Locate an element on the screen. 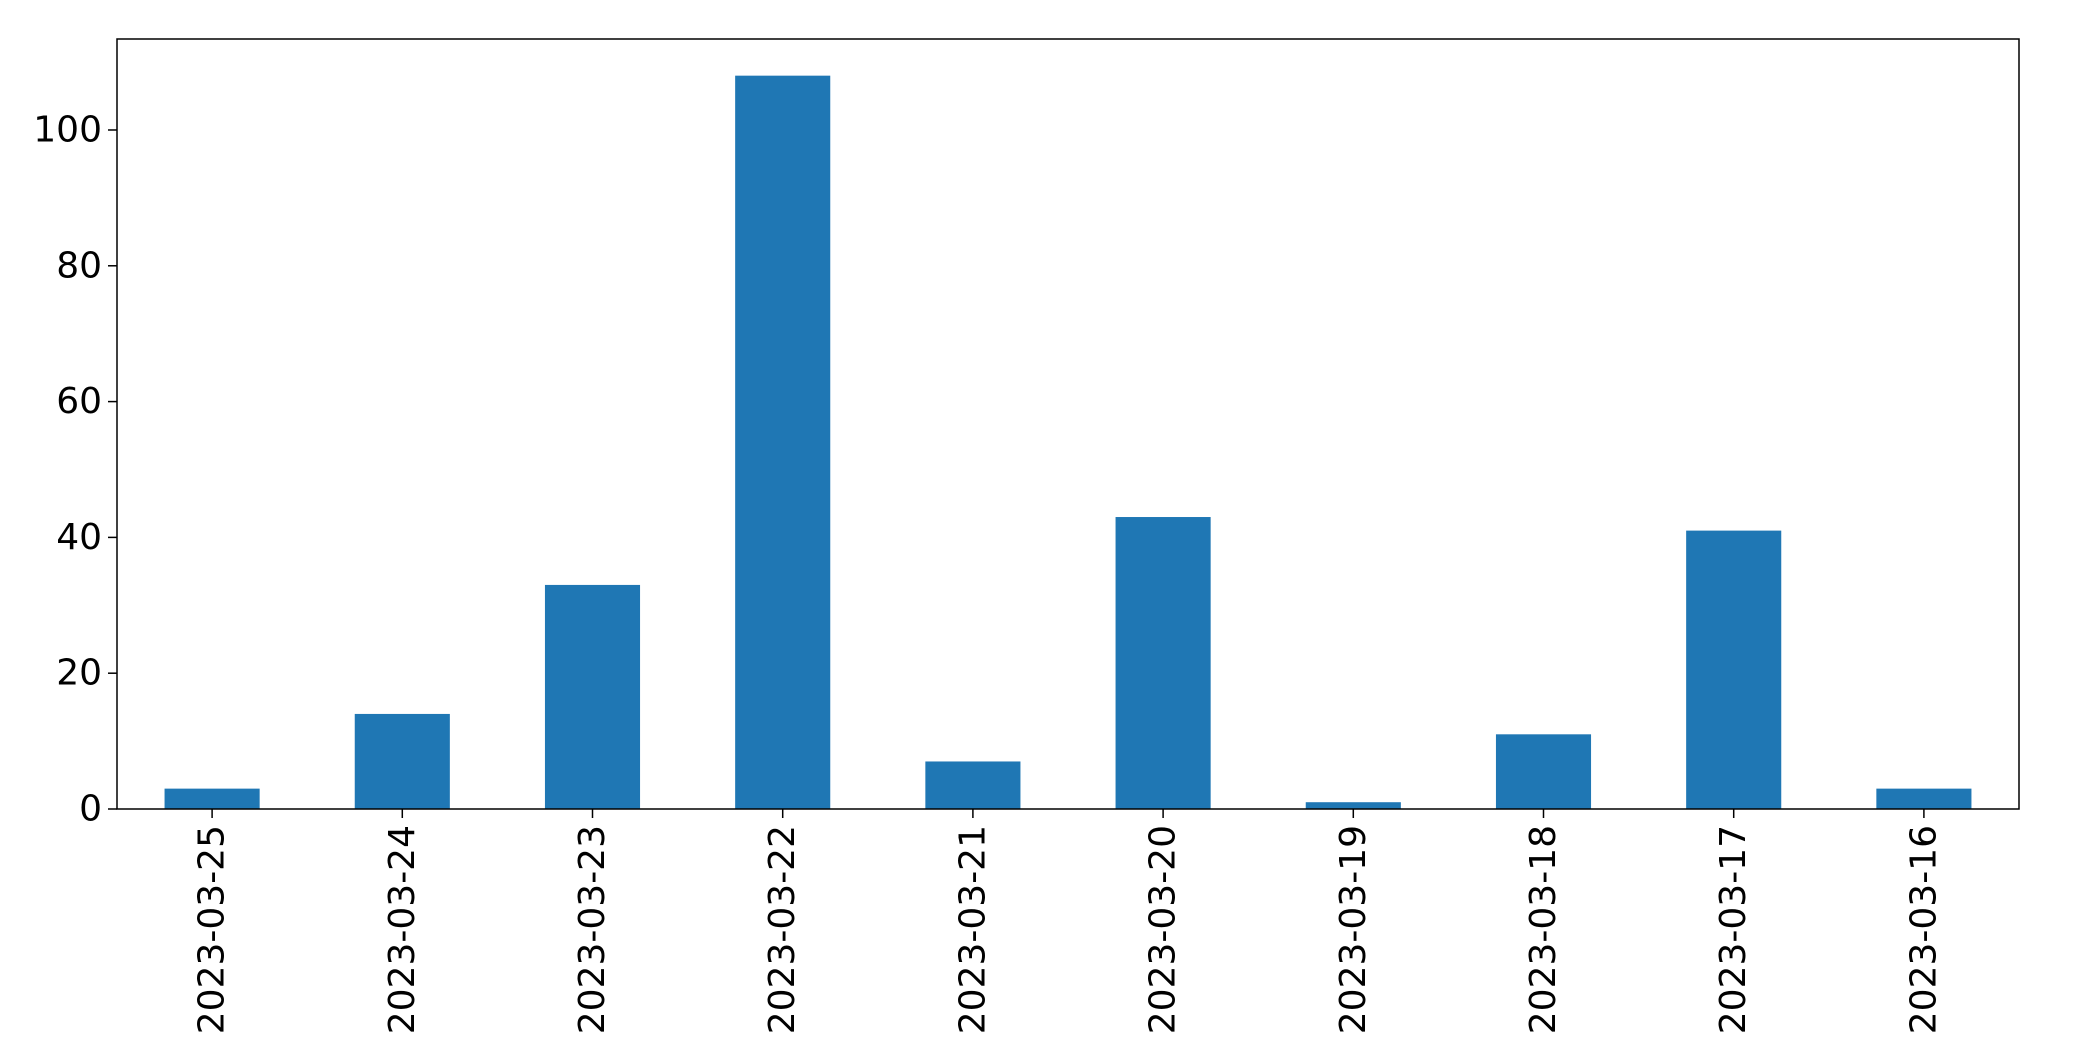 This screenshot has width=2093, height=1061. y-tick-label: 80 is located at coordinates (79, 265).